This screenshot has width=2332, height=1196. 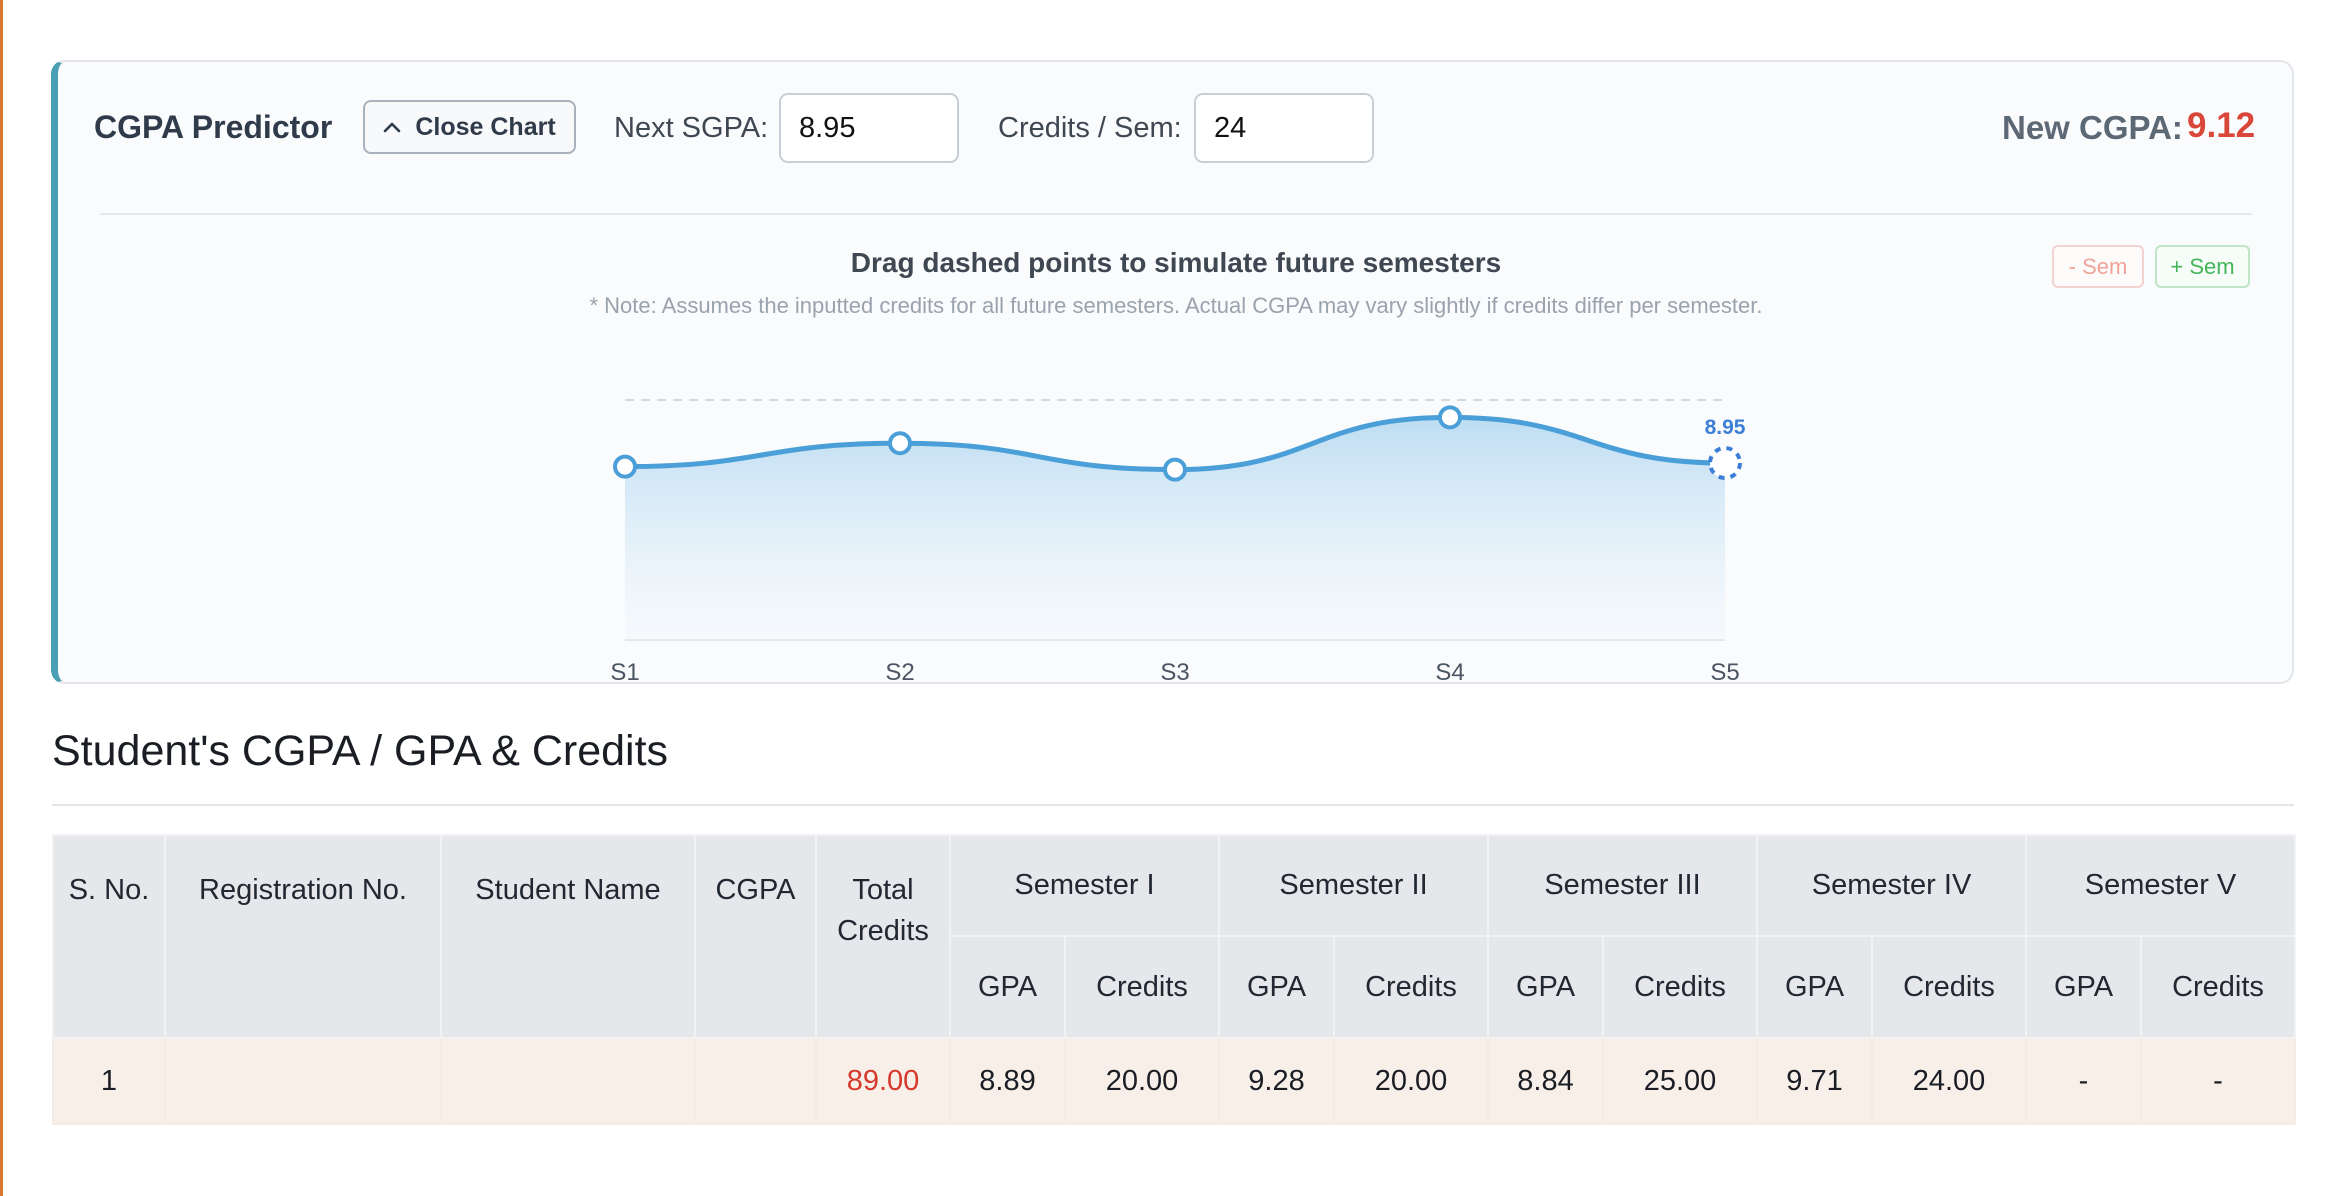 I want to click on header-sem1-credits: Credits, so click(x=1142, y=987).